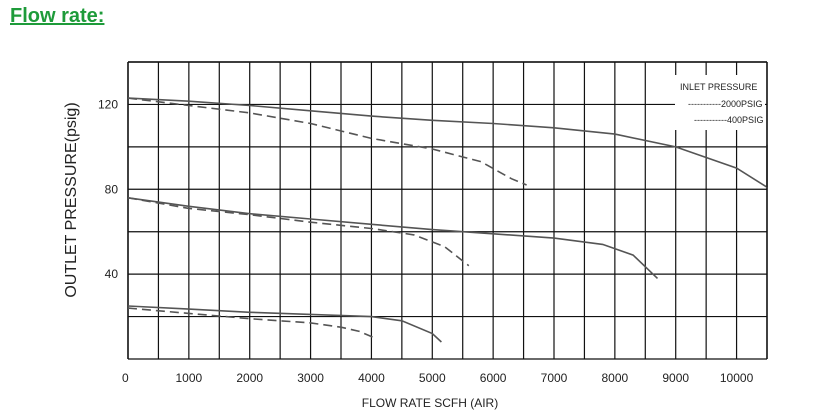  What do you see at coordinates (615, 378) in the screenshot?
I see `x-tick-label: 8000` at bounding box center [615, 378].